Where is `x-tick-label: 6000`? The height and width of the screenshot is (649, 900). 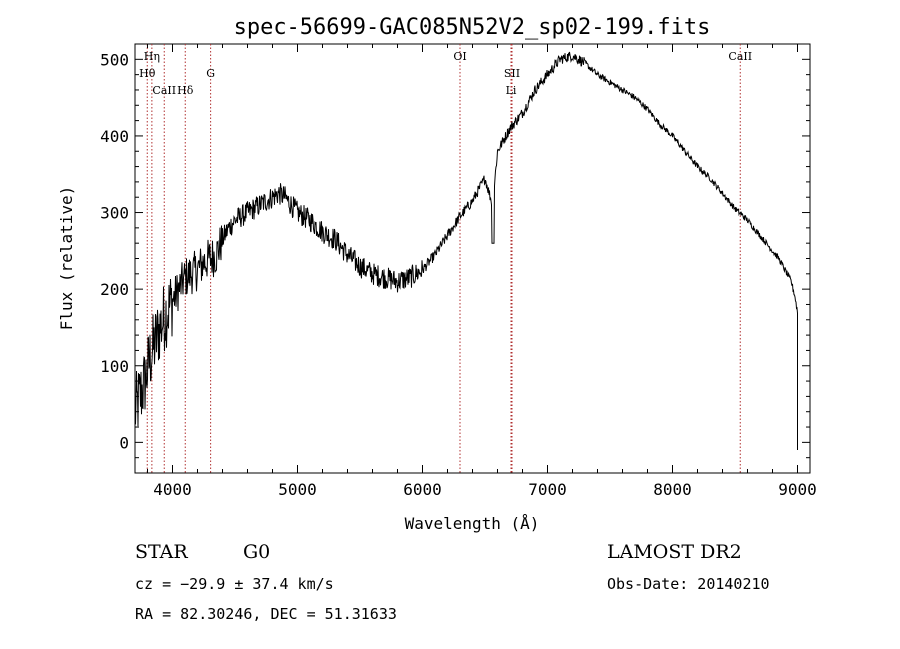 x-tick-label: 6000 is located at coordinates (422, 489).